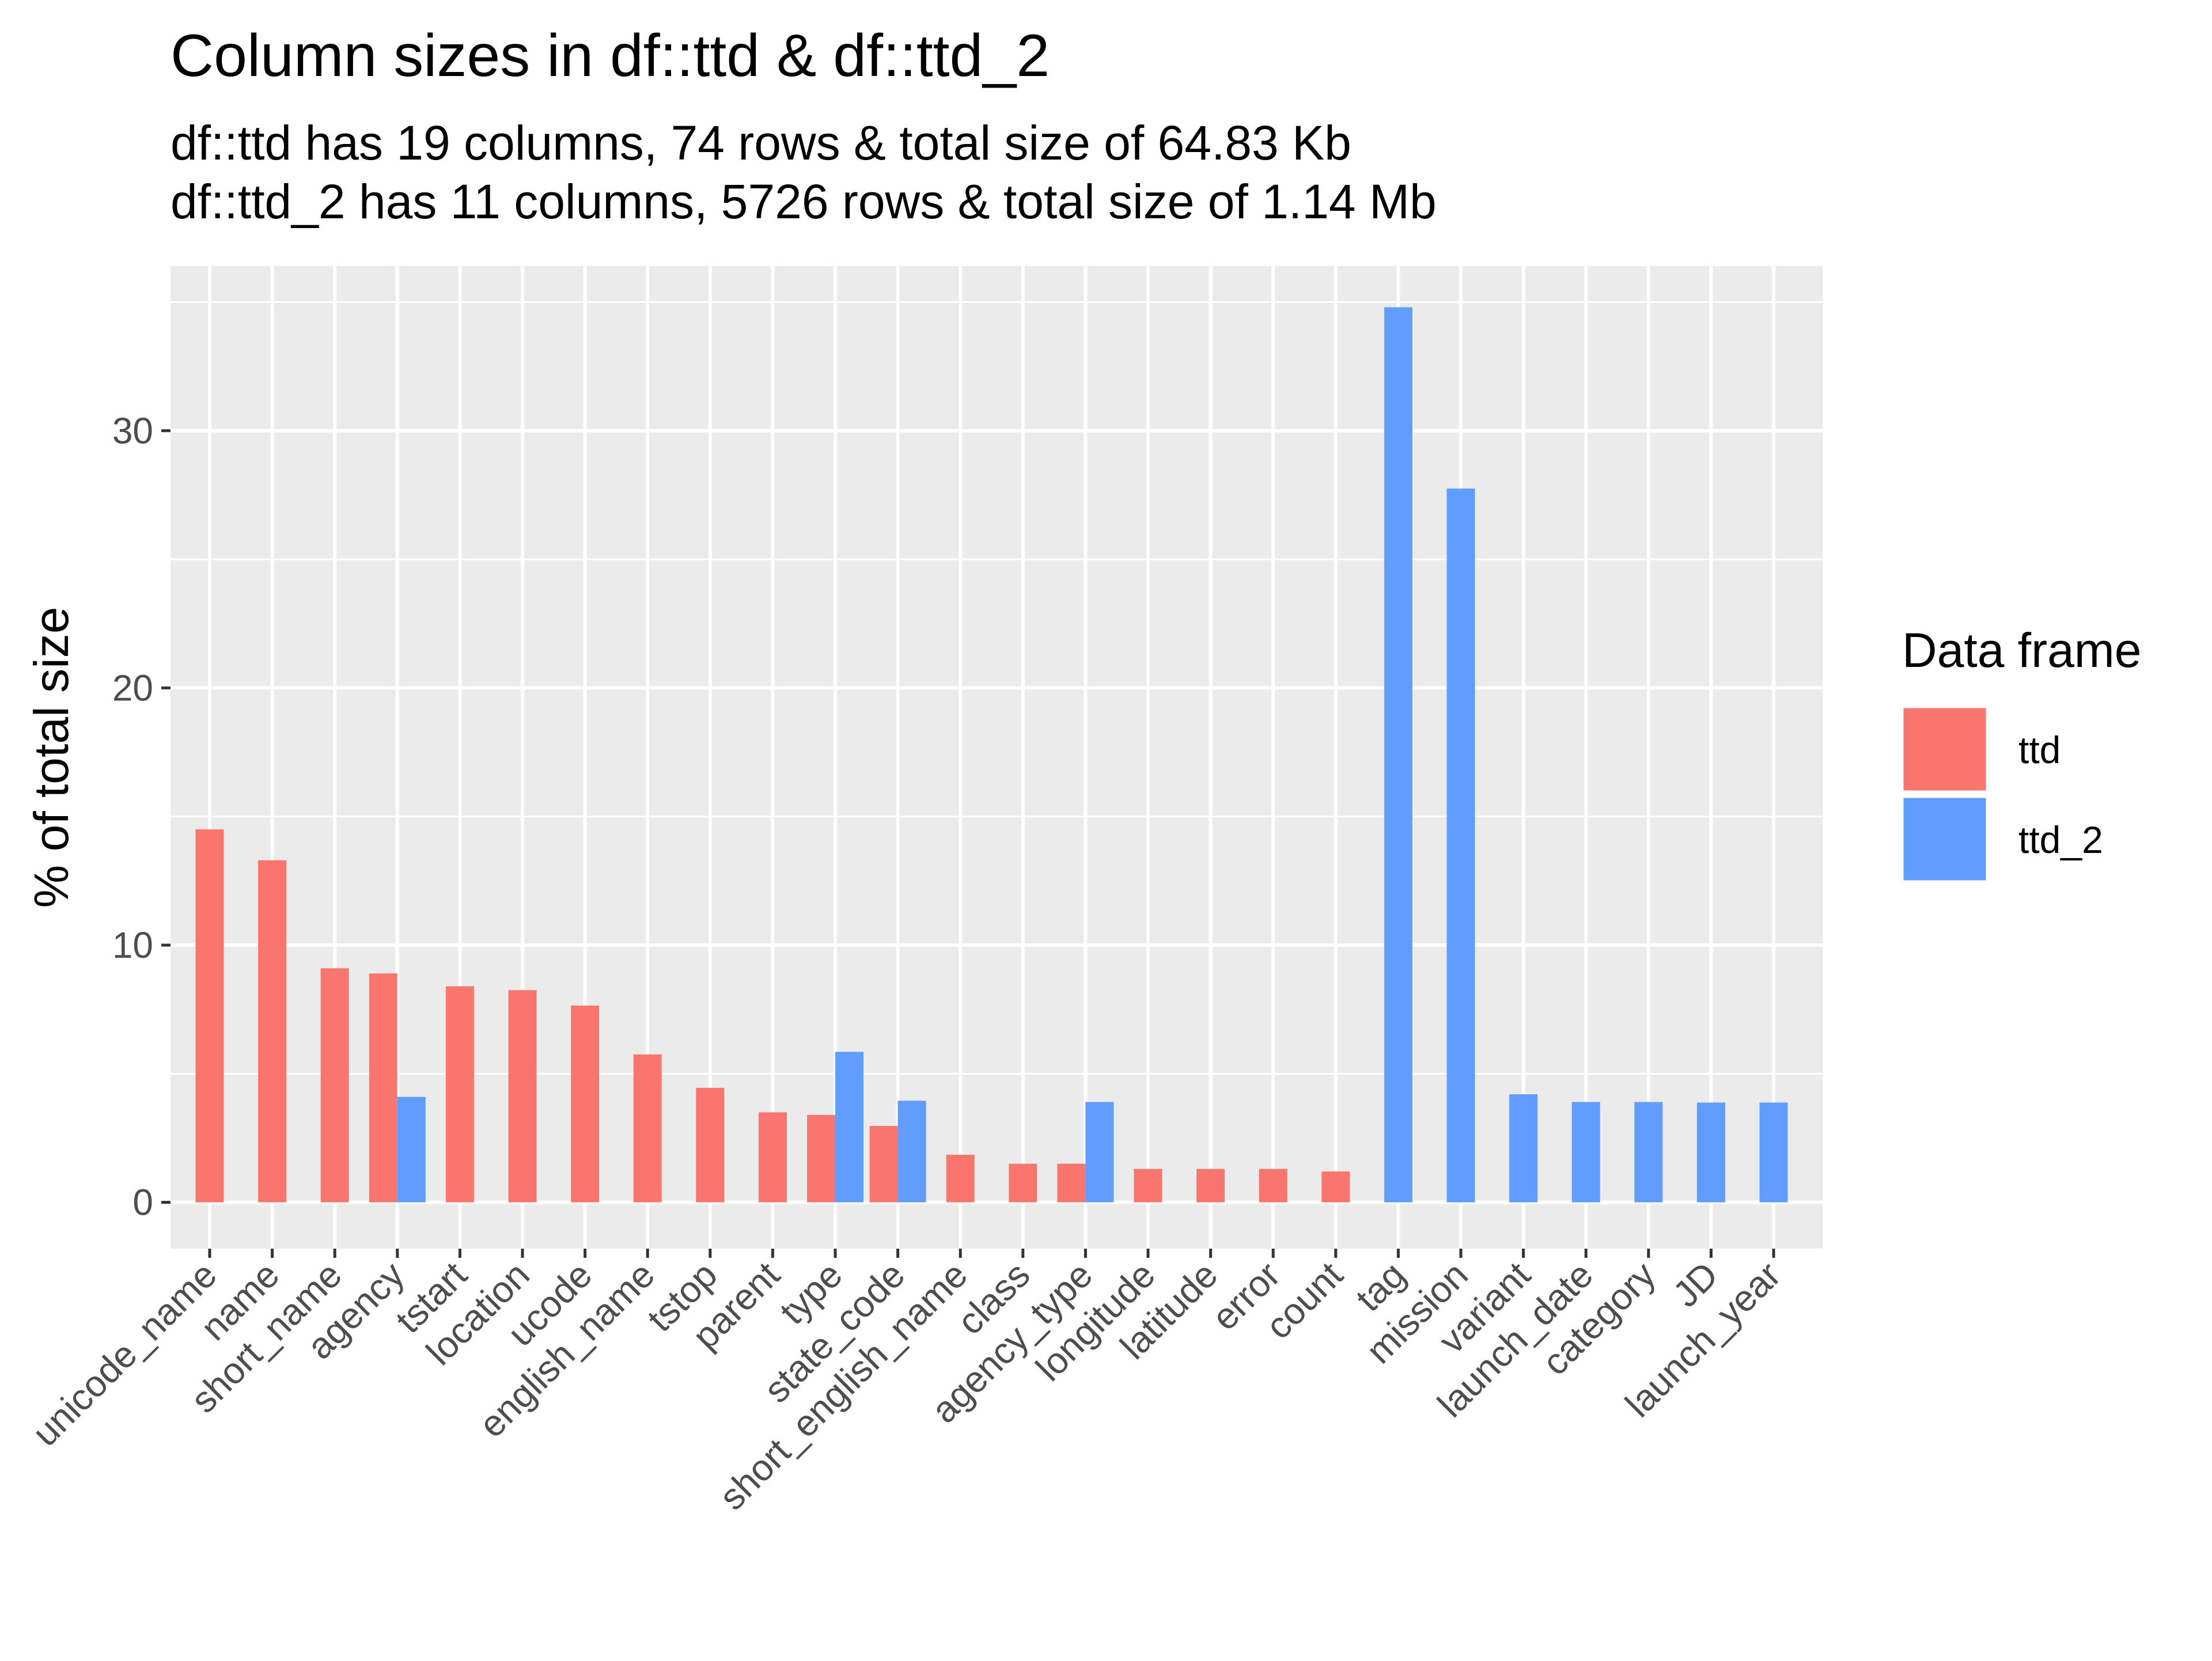  I want to click on bar-ttd-short_english_name, so click(960, 1178).